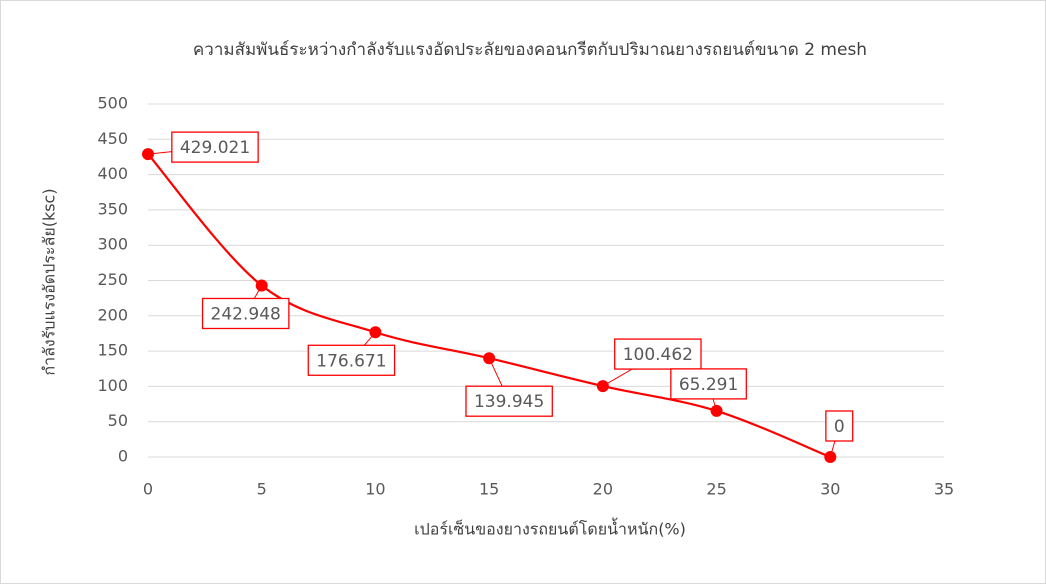  What do you see at coordinates (112, 208) in the screenshot?
I see `y-tick-label: 350` at bounding box center [112, 208].